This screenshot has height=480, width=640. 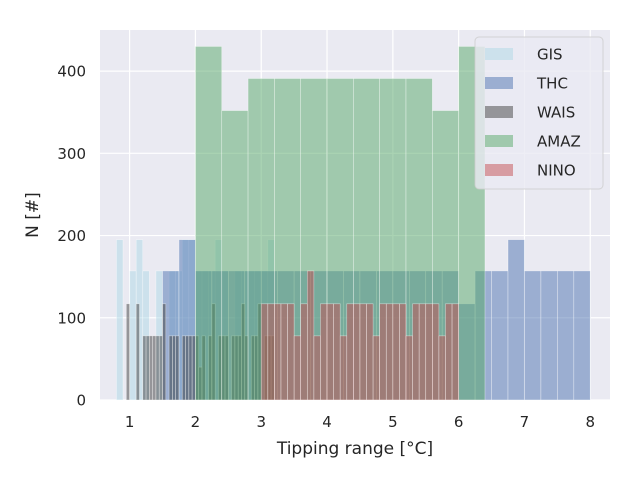 I want to click on legend-swatch-nino, so click(x=499, y=170).